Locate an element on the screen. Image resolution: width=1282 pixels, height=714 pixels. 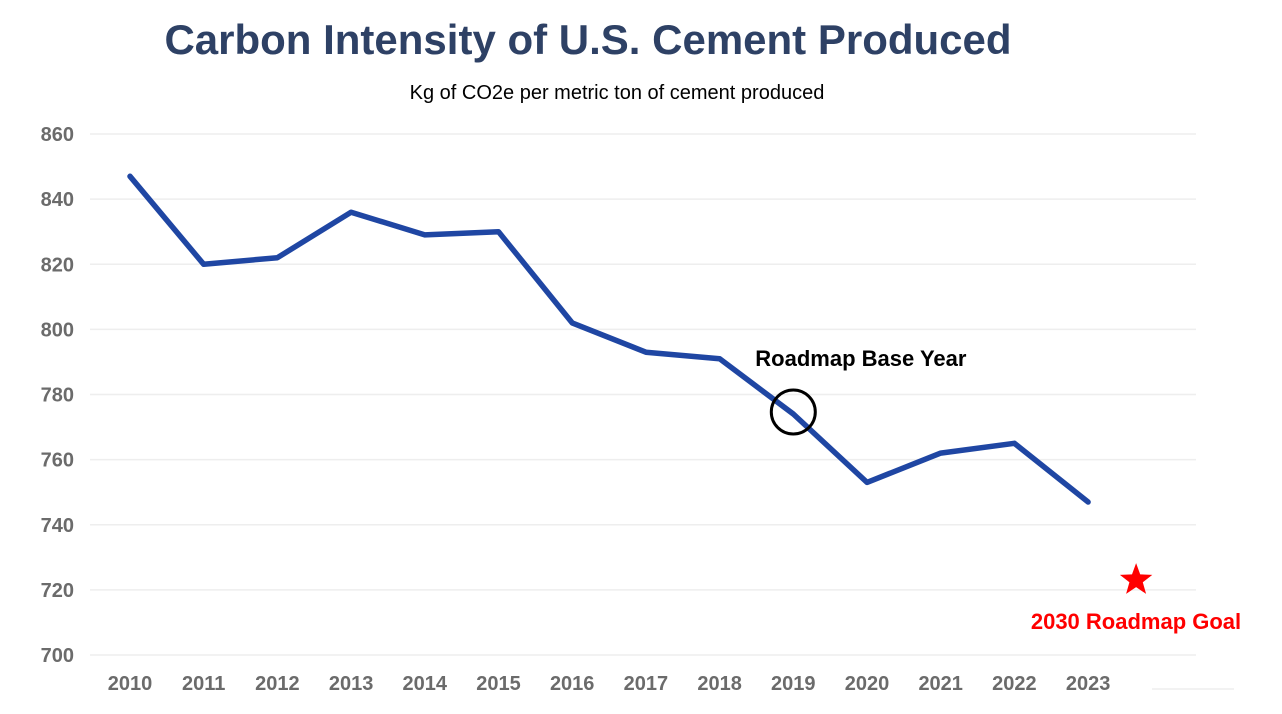
x-tick-label: 2017 is located at coordinates (646, 684).